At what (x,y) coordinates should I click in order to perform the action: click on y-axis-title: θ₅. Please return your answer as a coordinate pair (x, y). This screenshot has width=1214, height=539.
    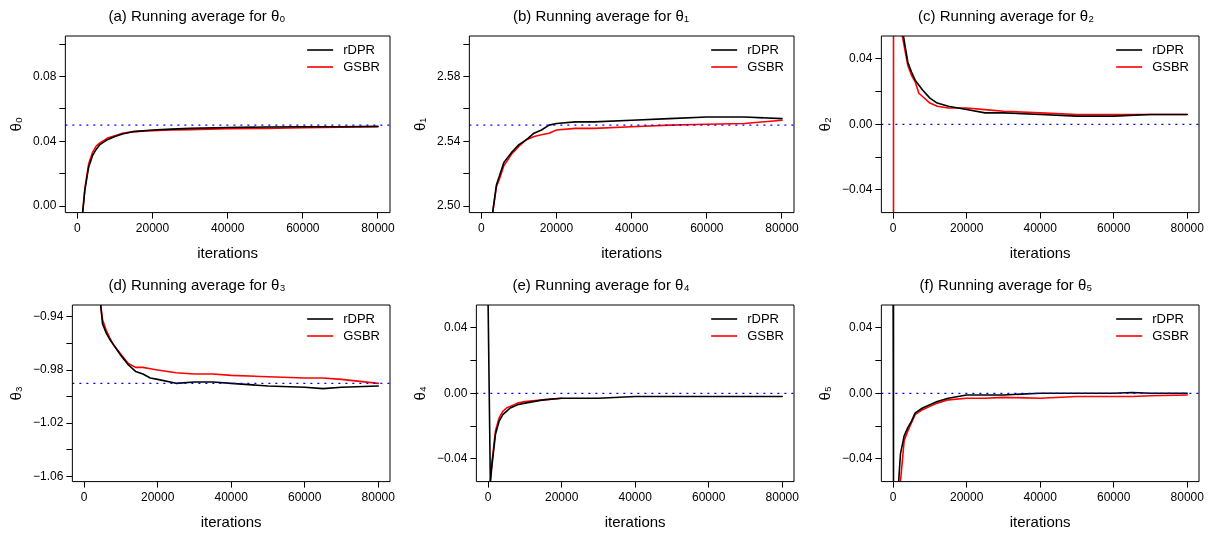
    Looking at the image, I should click on (825, 393).